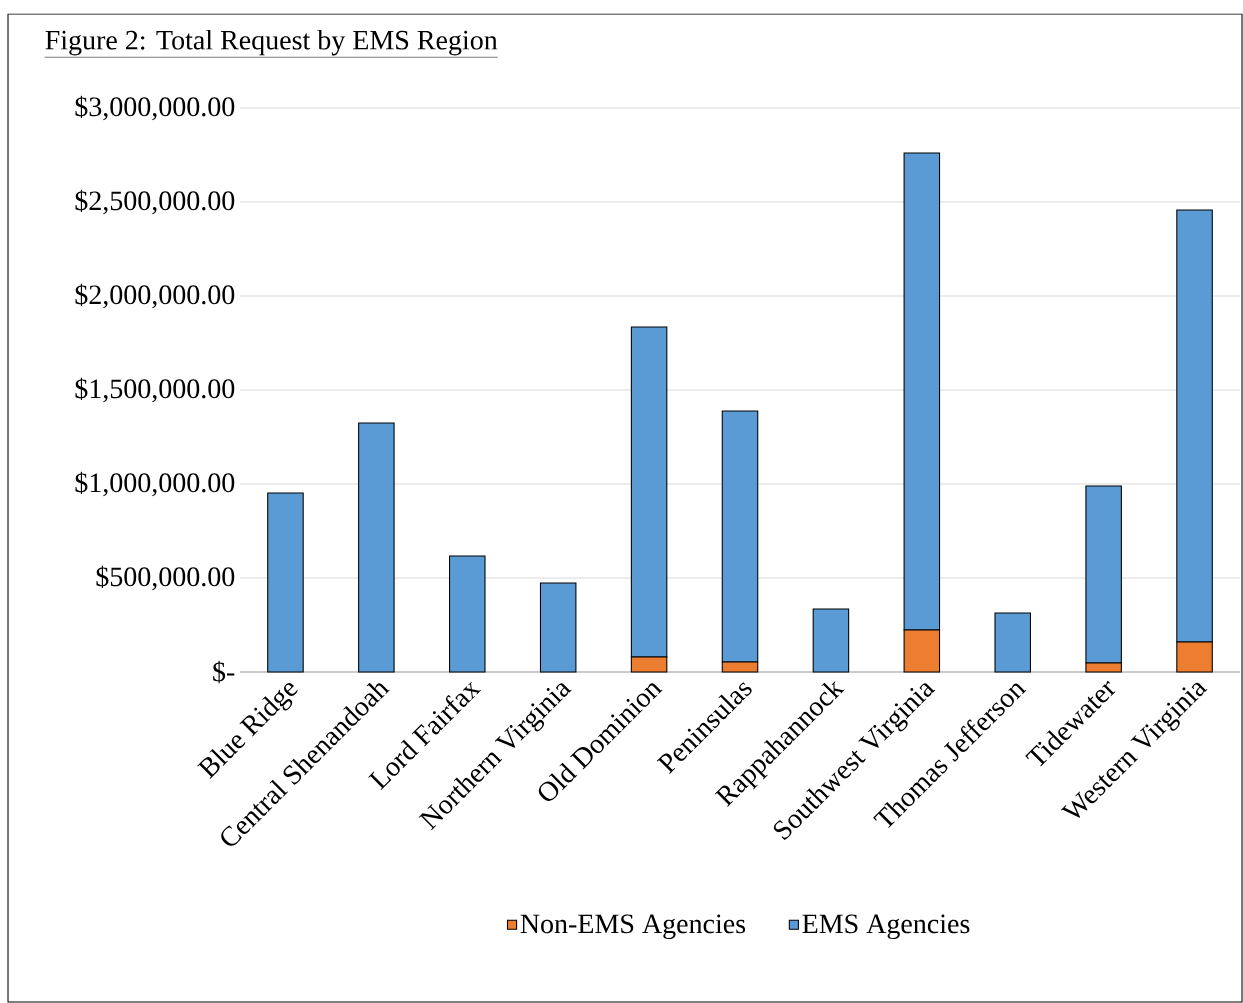 Image resolution: width=1243 pixels, height=1003 pixels. I want to click on y-tick-label: $1,500,000.00, so click(155, 390).